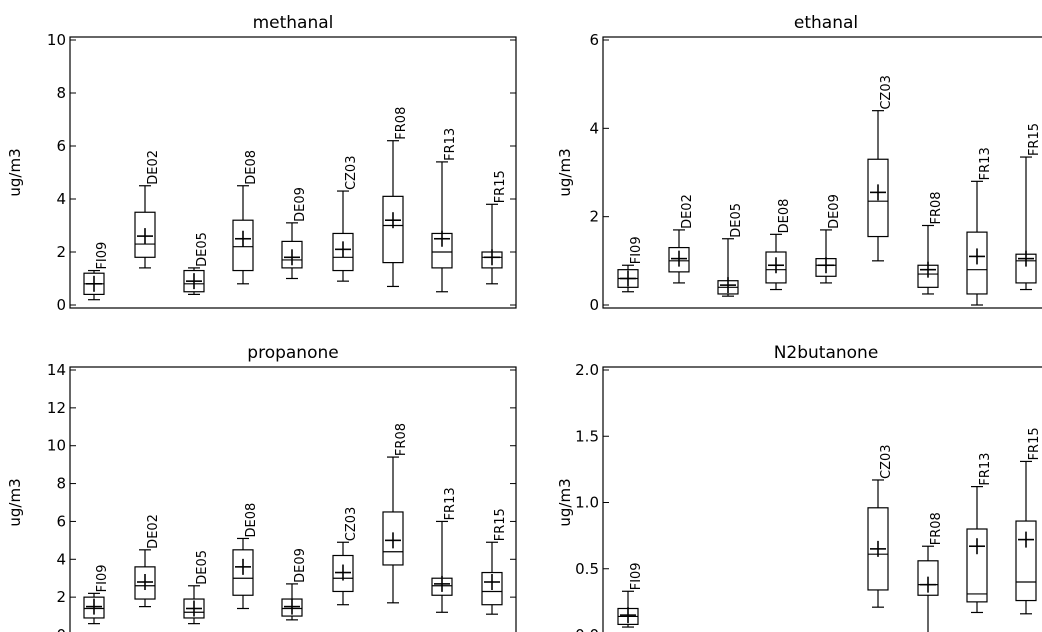 The height and width of the screenshot is (632, 1042). What do you see at coordinates (61, 93) in the screenshot?
I see `y-tick-label: 8` at bounding box center [61, 93].